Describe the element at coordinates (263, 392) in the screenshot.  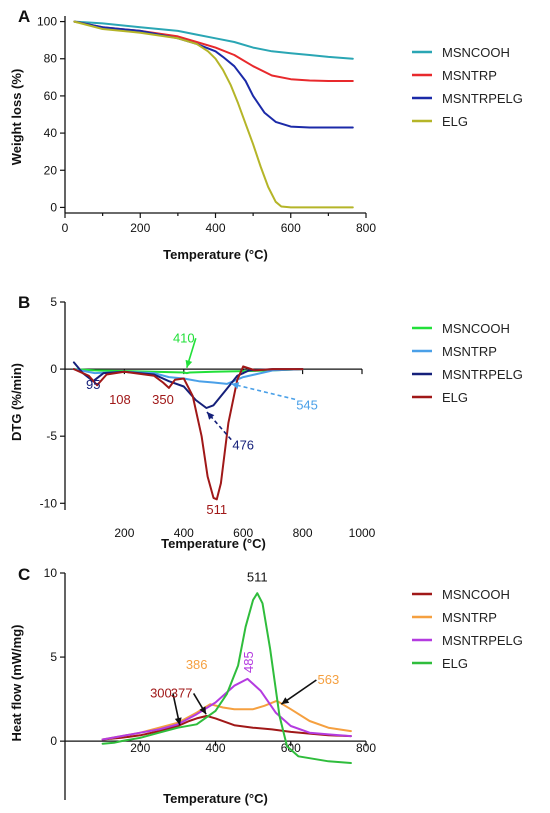
I see `annotation-arrow` at that location.